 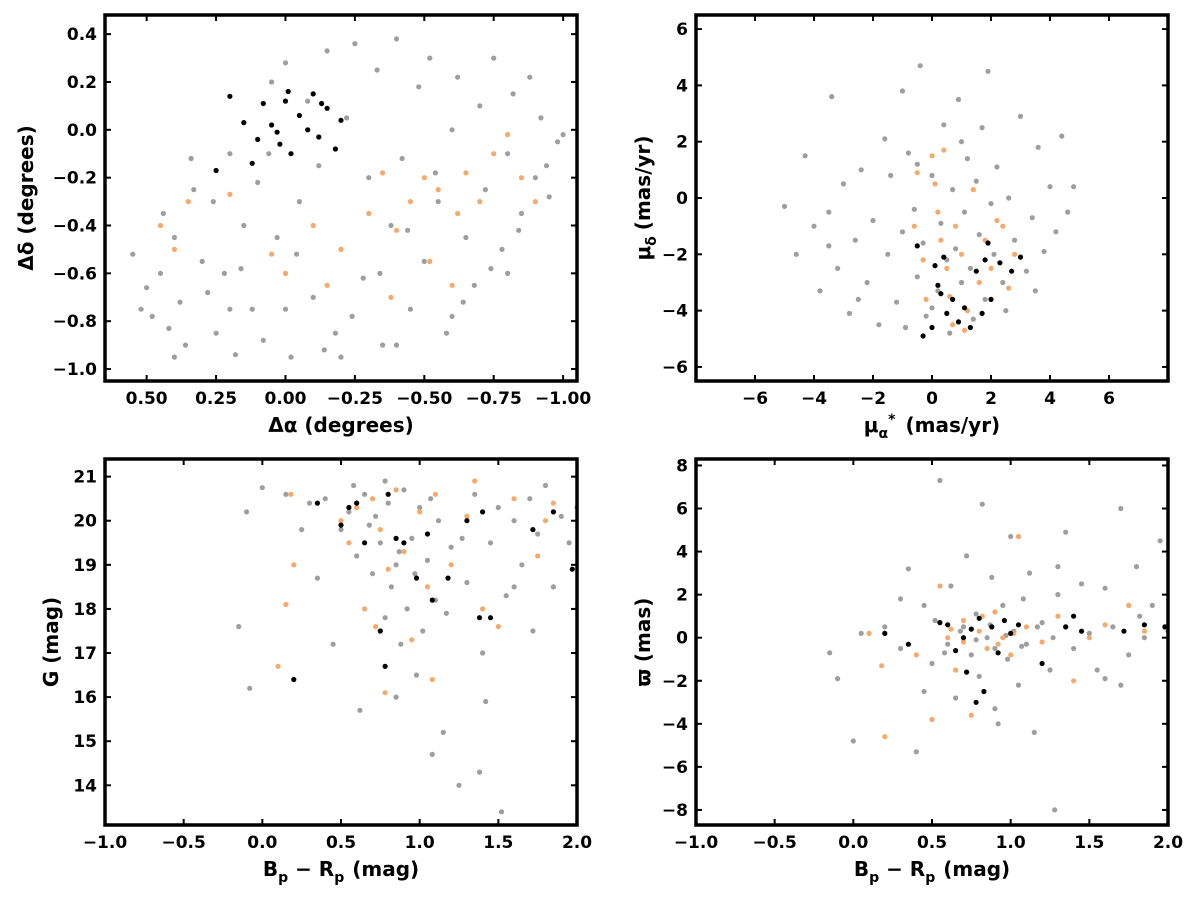 What do you see at coordinates (85, 522) in the screenshot?
I see `cmd-y-tick-label: 20` at bounding box center [85, 522].